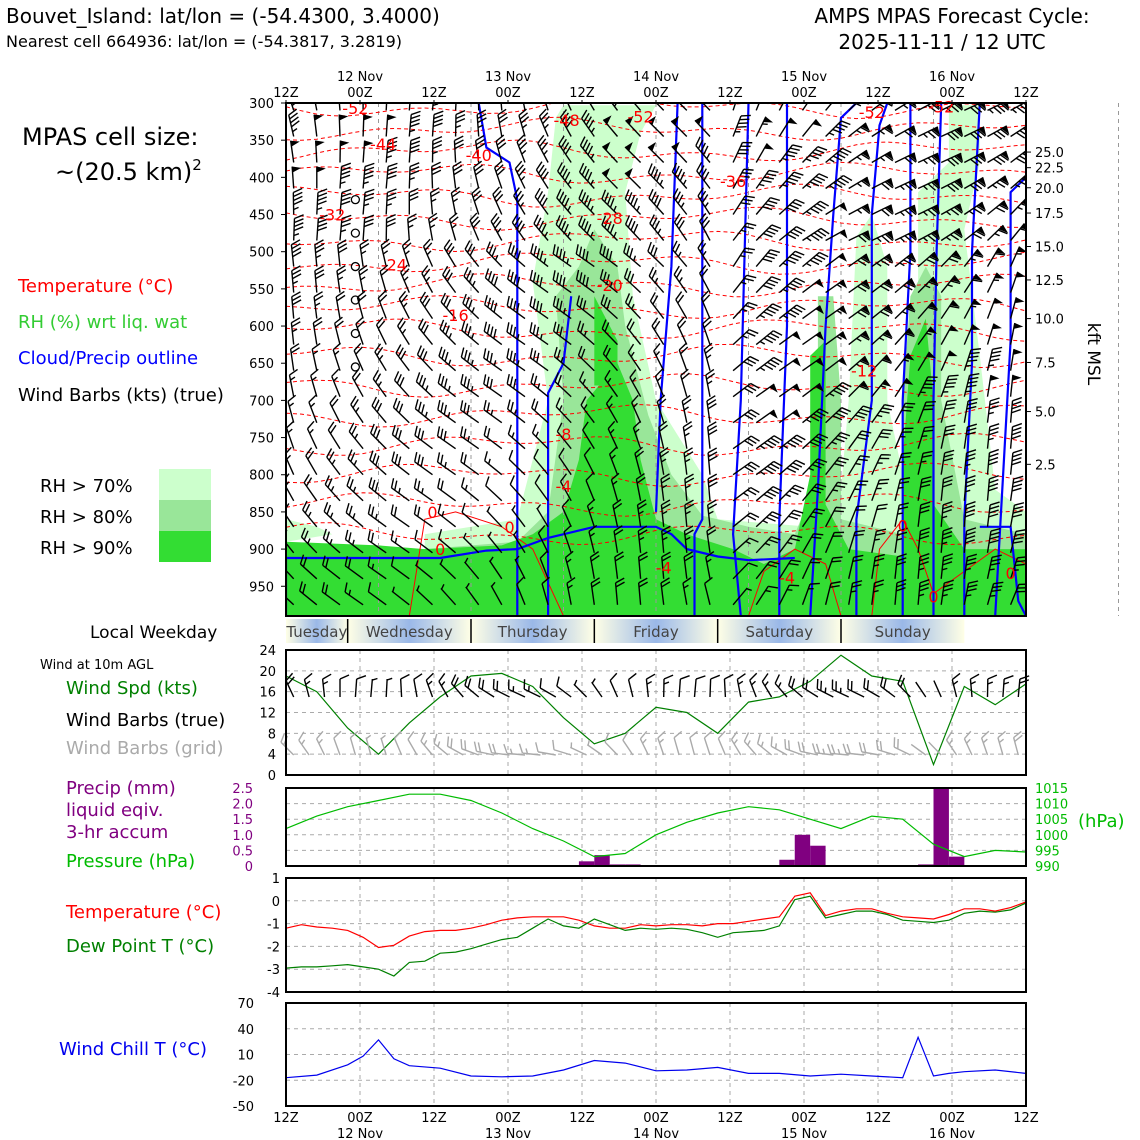 This screenshot has height=1140, width=1140. Describe the element at coordinates (1045, 465) in the screenshot. I see `kft-tick-label: 2.5` at that location.